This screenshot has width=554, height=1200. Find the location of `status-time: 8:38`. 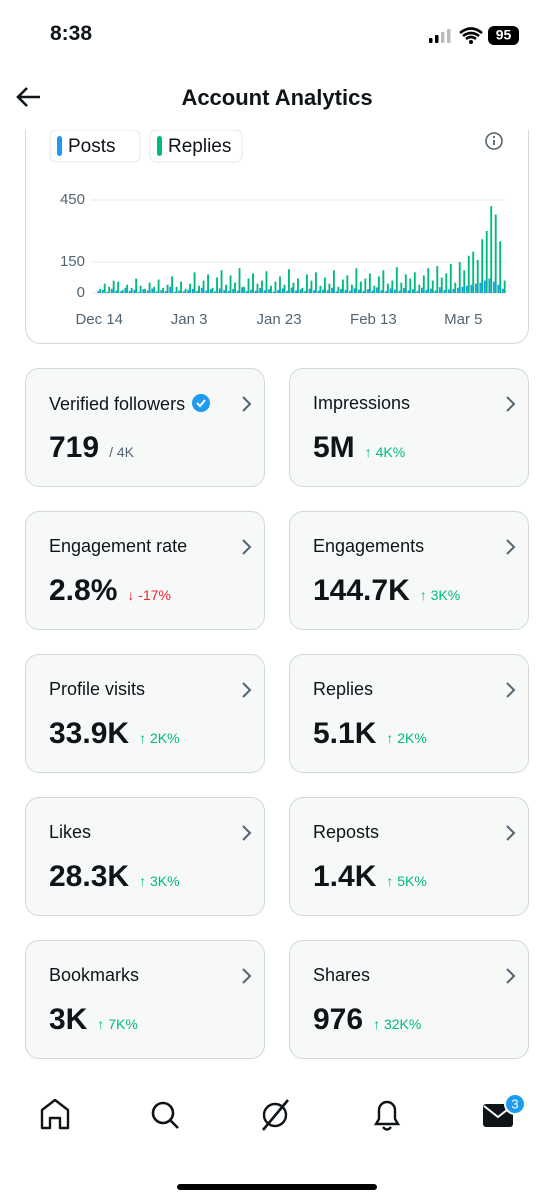

status-time: 8:38 is located at coordinates (71, 33).